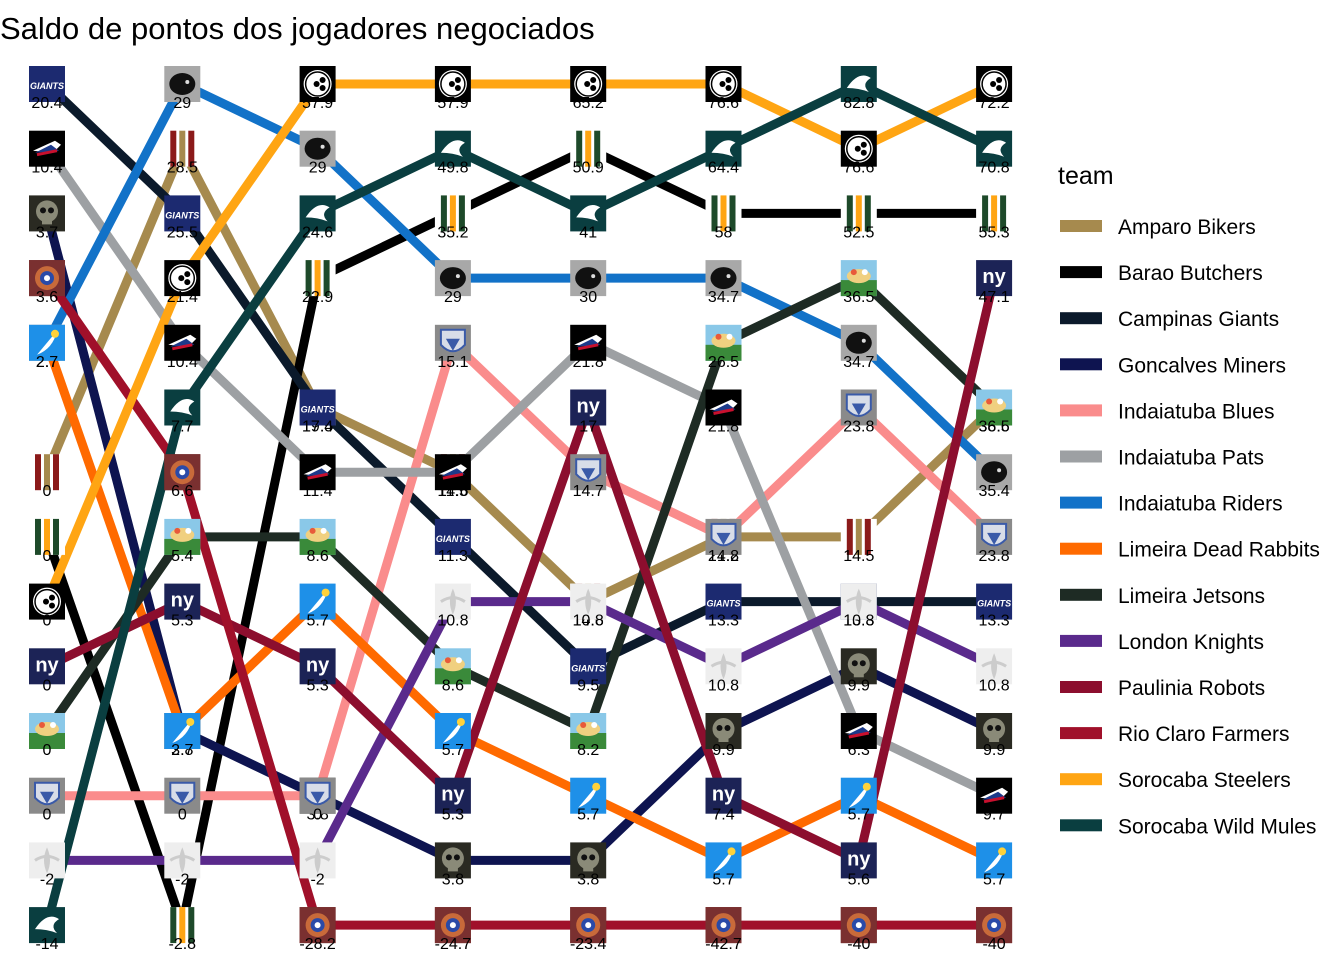  I want to click on value-label: 21.8, so click(723, 427).